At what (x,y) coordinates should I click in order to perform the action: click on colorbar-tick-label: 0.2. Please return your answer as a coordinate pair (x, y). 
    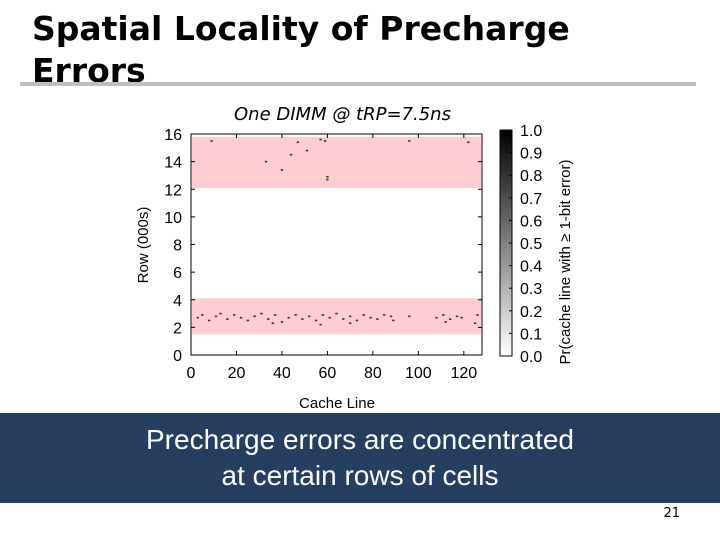
    Looking at the image, I should click on (531, 312).